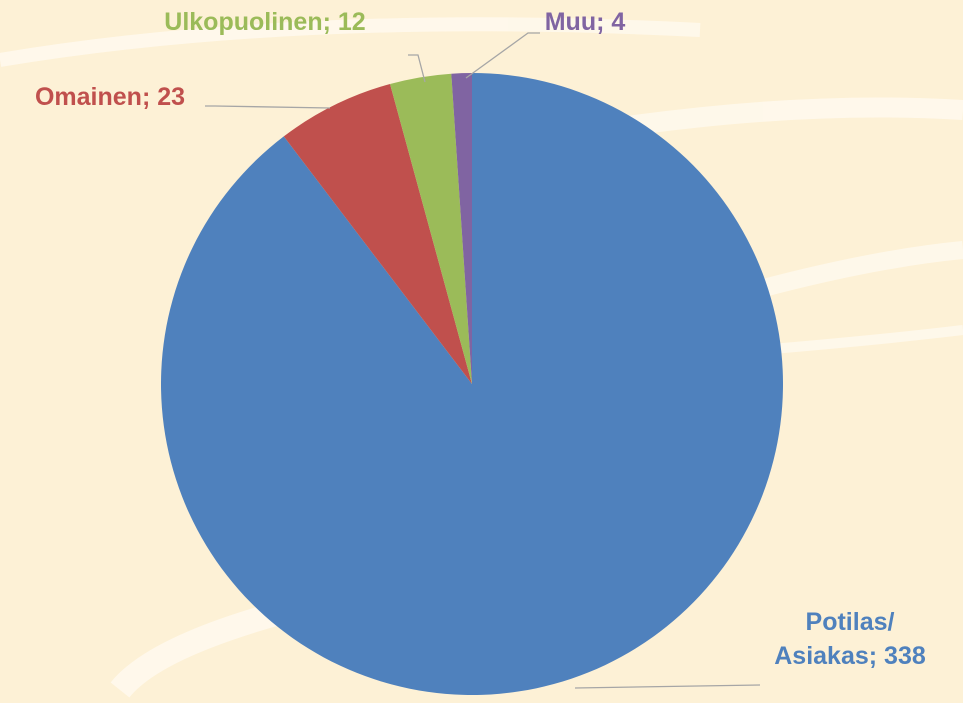 The height and width of the screenshot is (703, 963). I want to click on label-value: 12, so click(351, 22).